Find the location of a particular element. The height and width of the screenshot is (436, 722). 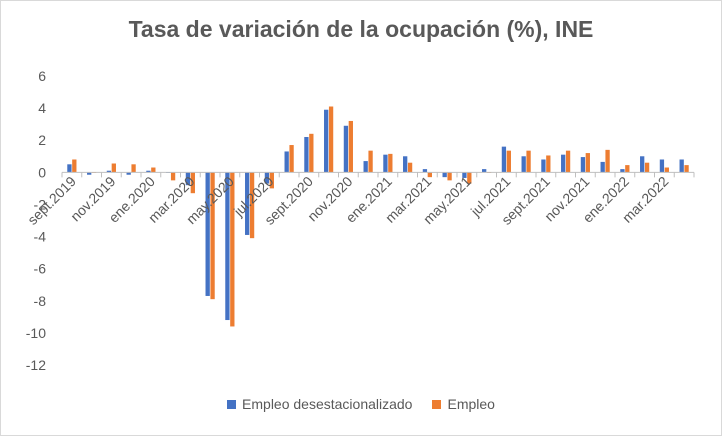

y-tick-label: 4 is located at coordinates (42, 108).